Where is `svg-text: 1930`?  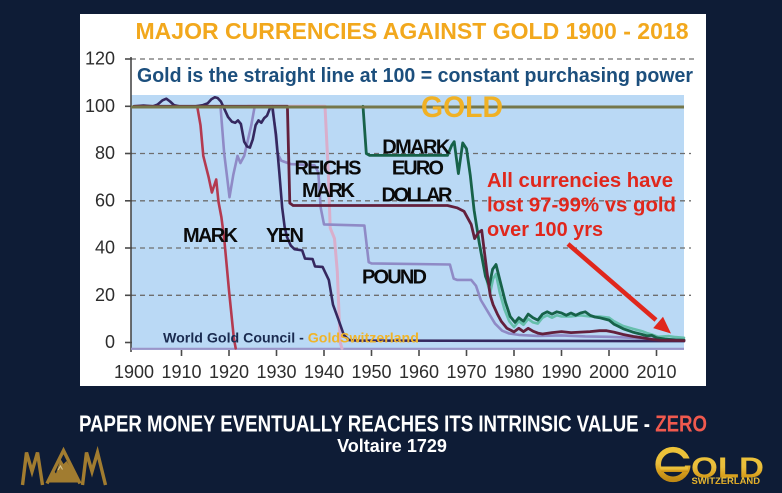
svg-text: 1930 is located at coordinates (276, 372).